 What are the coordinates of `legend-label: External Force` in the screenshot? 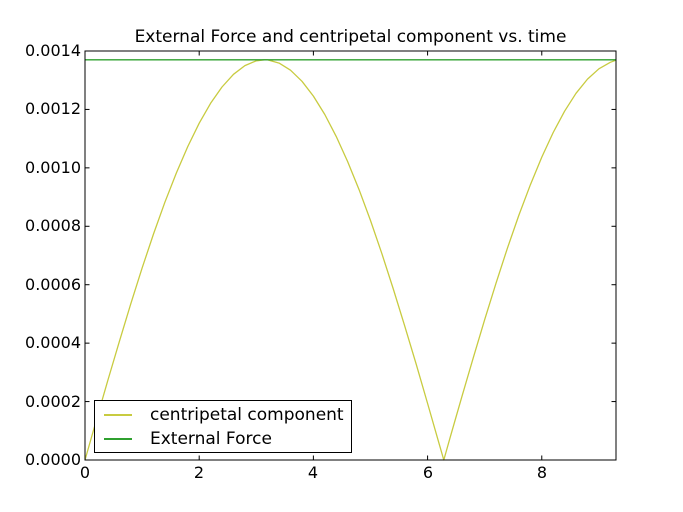 It's located at (211, 438).